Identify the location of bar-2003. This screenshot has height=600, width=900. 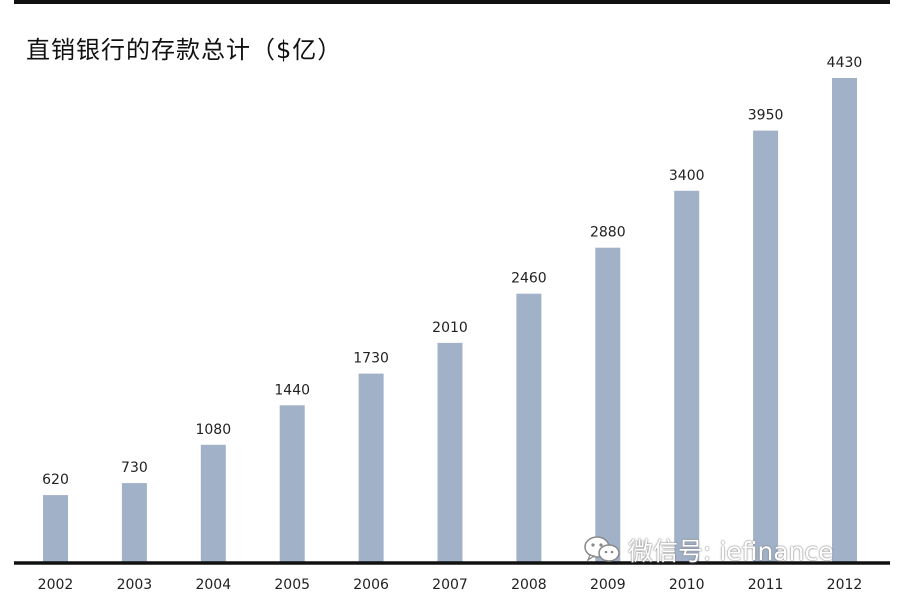
(134, 523).